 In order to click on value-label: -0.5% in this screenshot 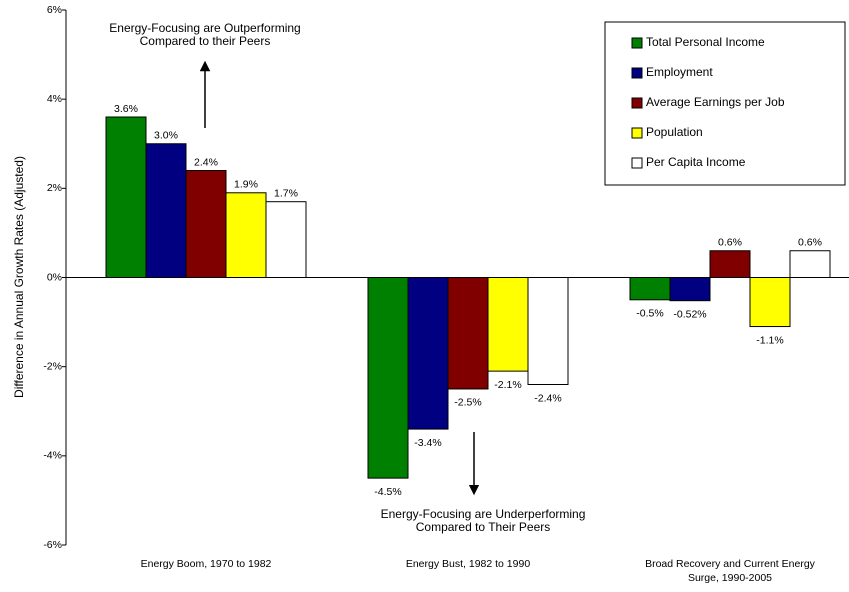, I will do `click(649, 314)`.